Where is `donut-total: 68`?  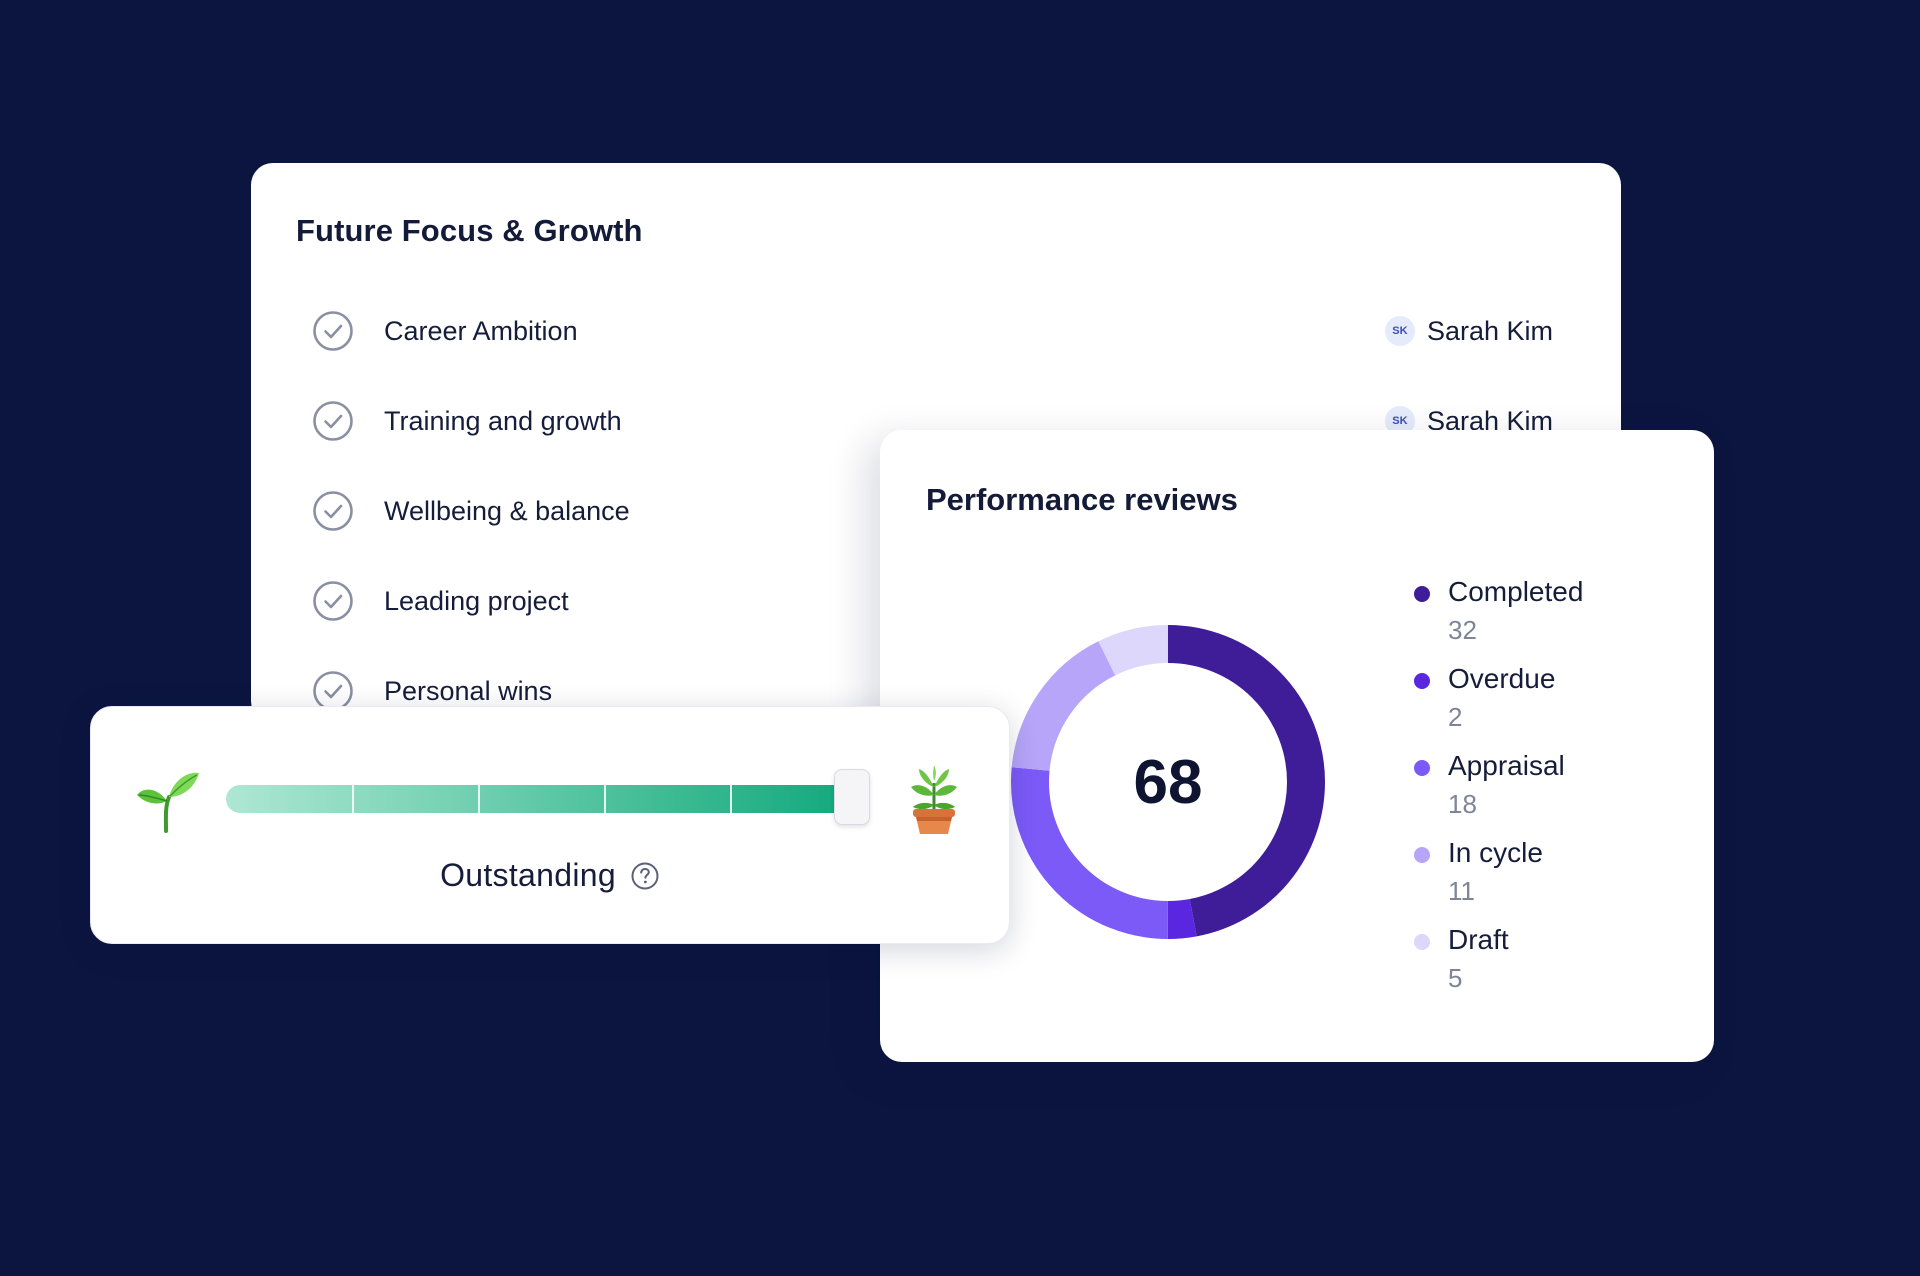
donut-total: 68 is located at coordinates (1168, 782).